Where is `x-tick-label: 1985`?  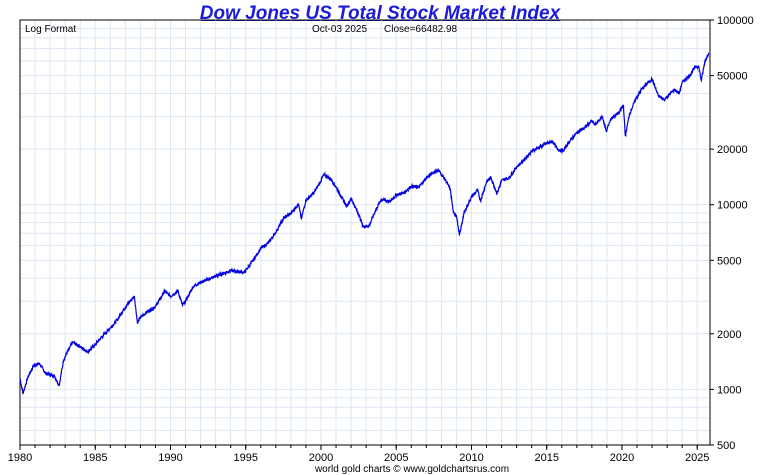
x-tick-label: 1985 is located at coordinates (95, 458).